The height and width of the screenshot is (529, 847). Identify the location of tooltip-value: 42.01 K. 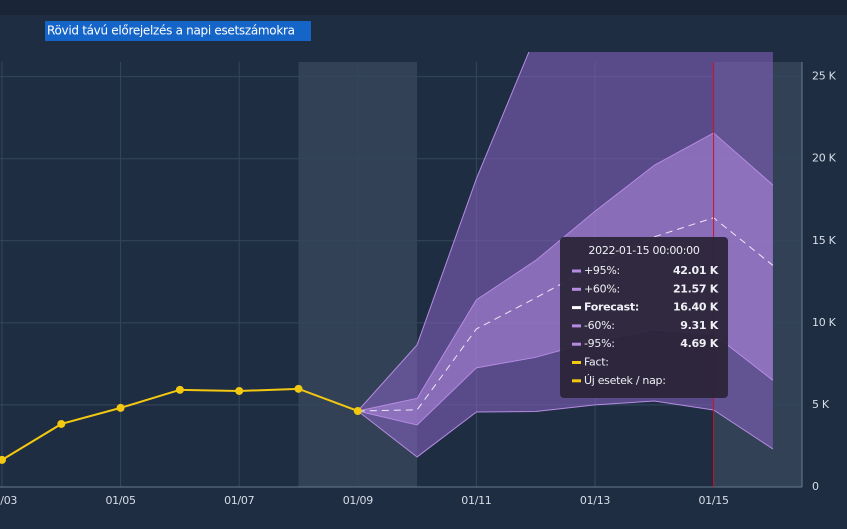
(696, 270).